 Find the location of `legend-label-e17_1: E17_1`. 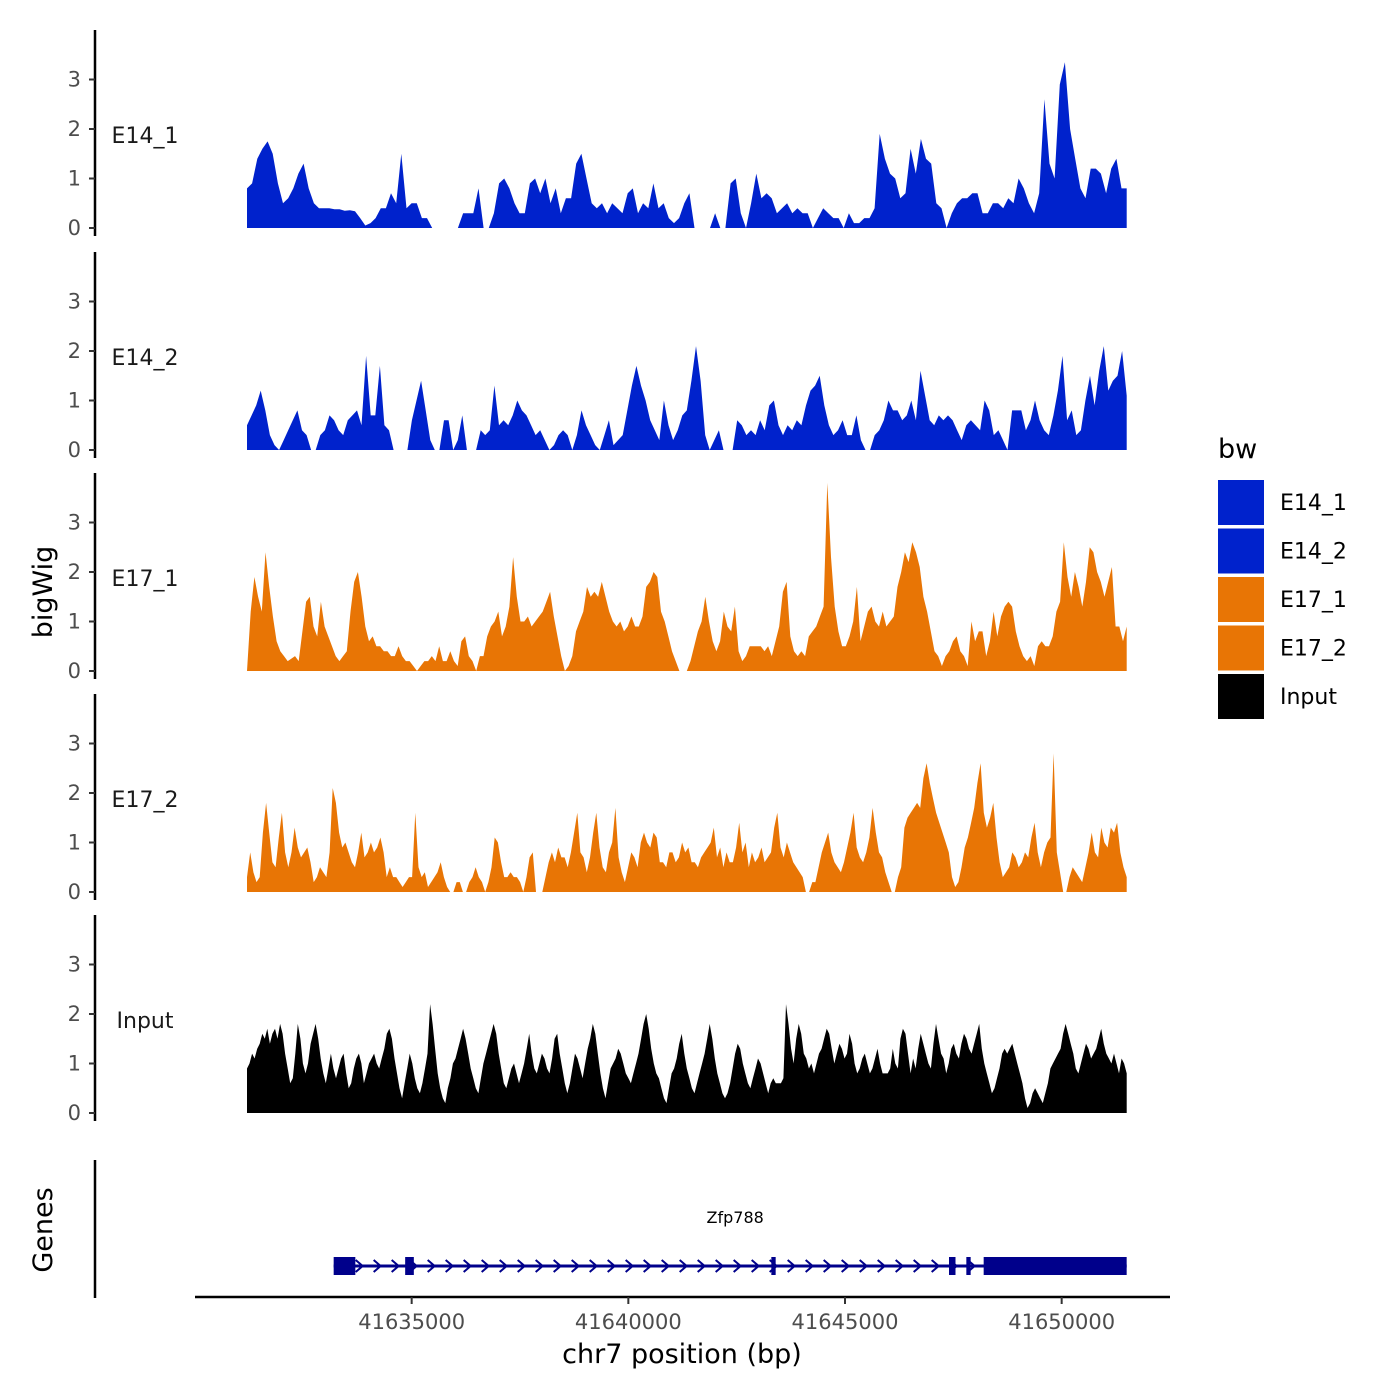

legend-label-e17_1: E17_1 is located at coordinates (1313, 600).